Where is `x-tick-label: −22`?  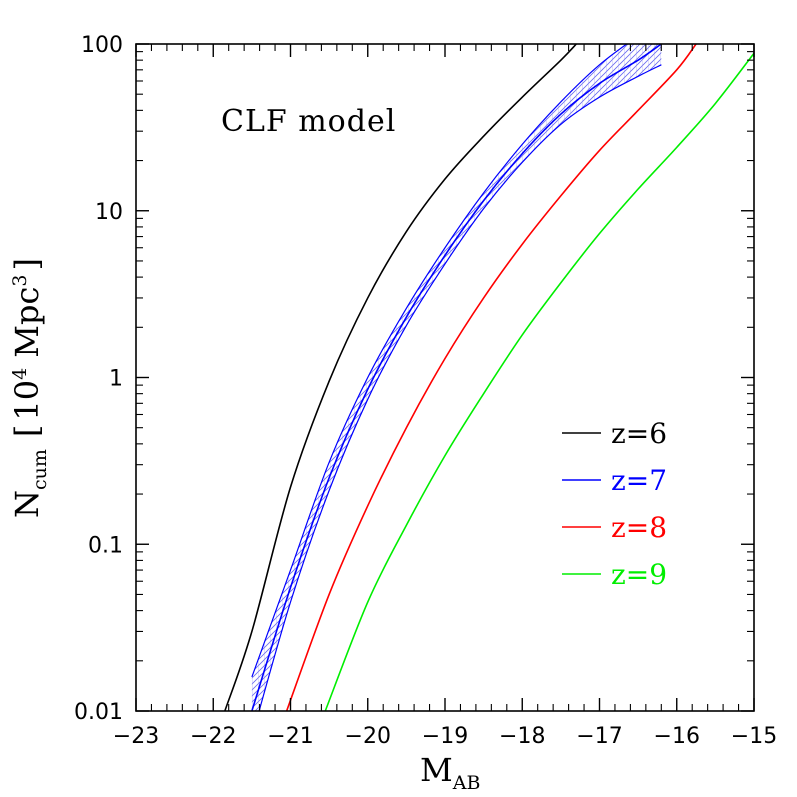 x-tick-label: −22 is located at coordinates (213, 736).